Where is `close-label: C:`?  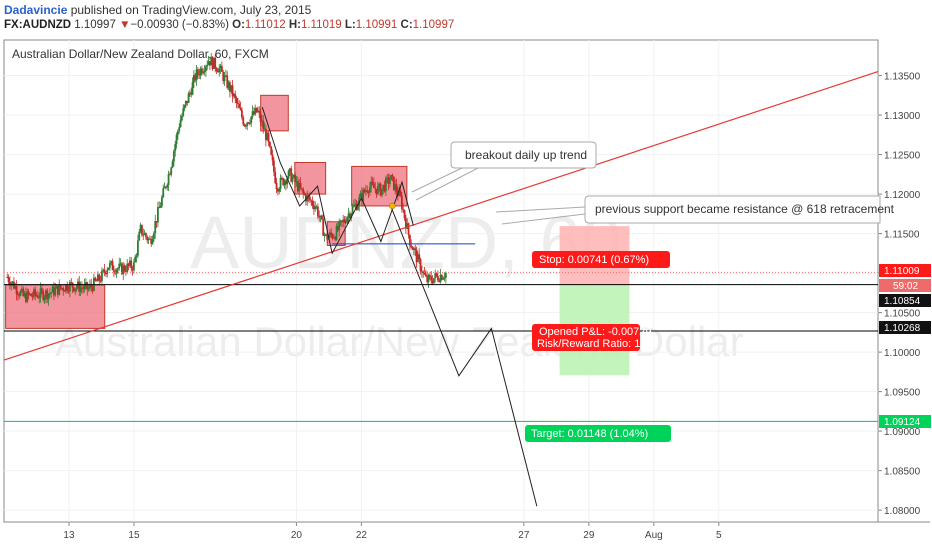
close-label: C: is located at coordinates (406, 25).